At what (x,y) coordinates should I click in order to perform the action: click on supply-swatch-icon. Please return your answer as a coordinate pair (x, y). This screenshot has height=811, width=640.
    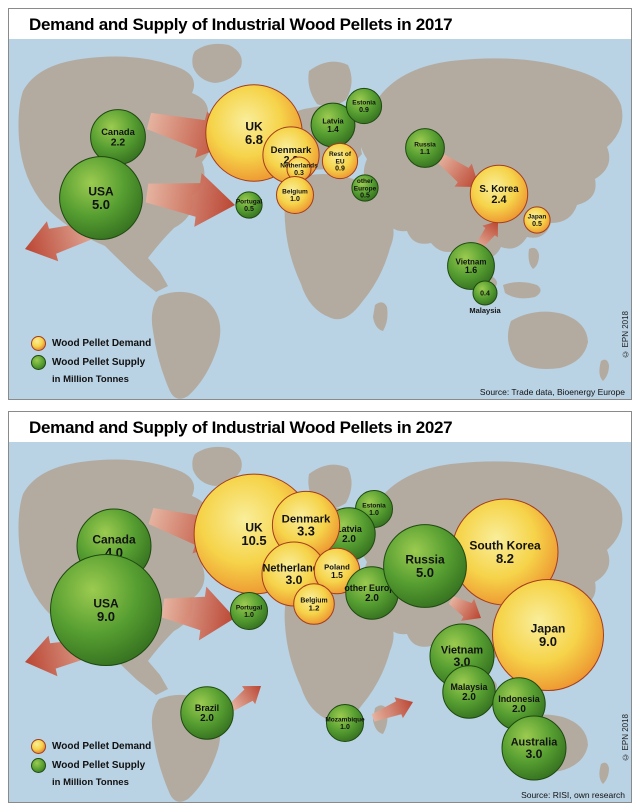
    Looking at the image, I should click on (38, 765).